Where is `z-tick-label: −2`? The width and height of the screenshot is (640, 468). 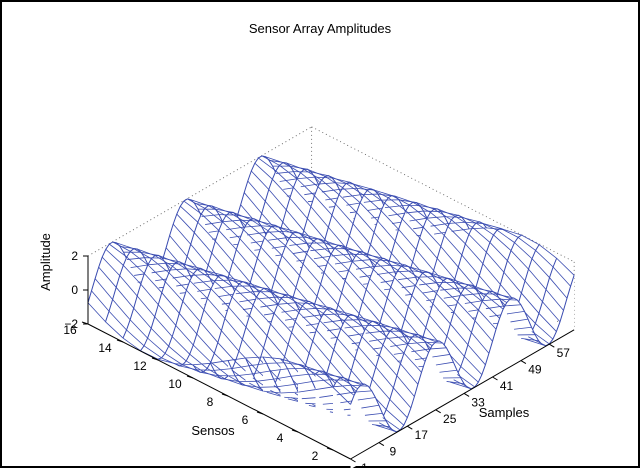 z-tick-label: −2 is located at coordinates (71, 324).